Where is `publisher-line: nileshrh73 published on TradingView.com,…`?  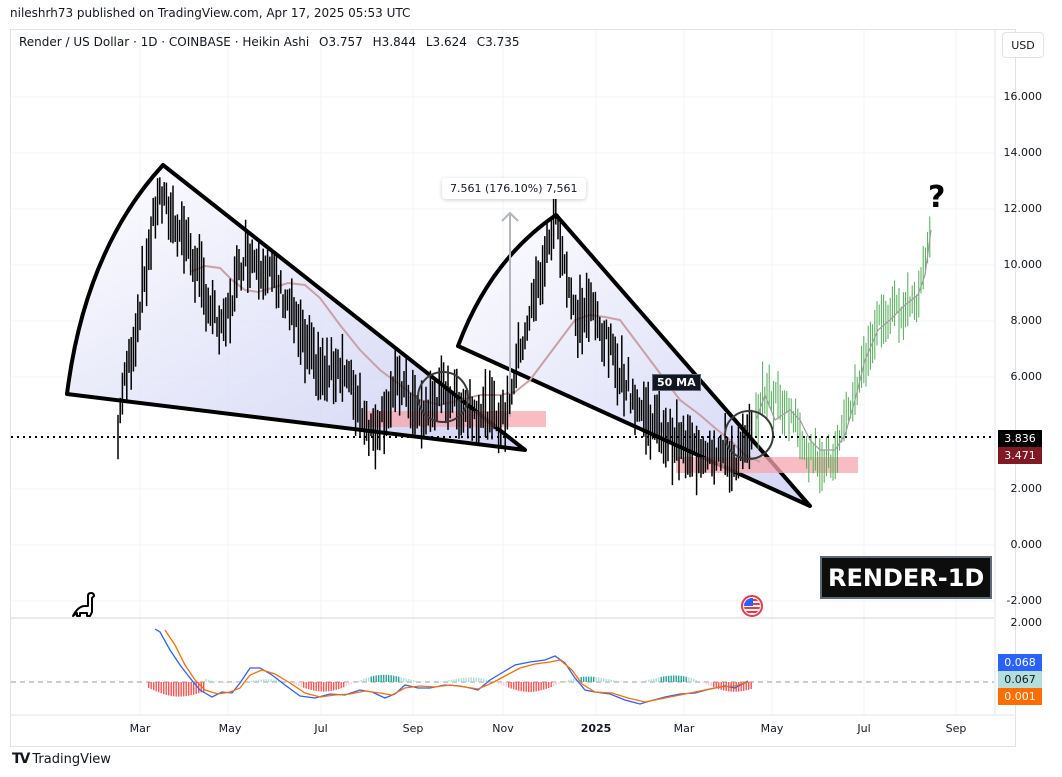
publisher-line: nileshrh73 published on TradingView.com,… is located at coordinates (210, 13).